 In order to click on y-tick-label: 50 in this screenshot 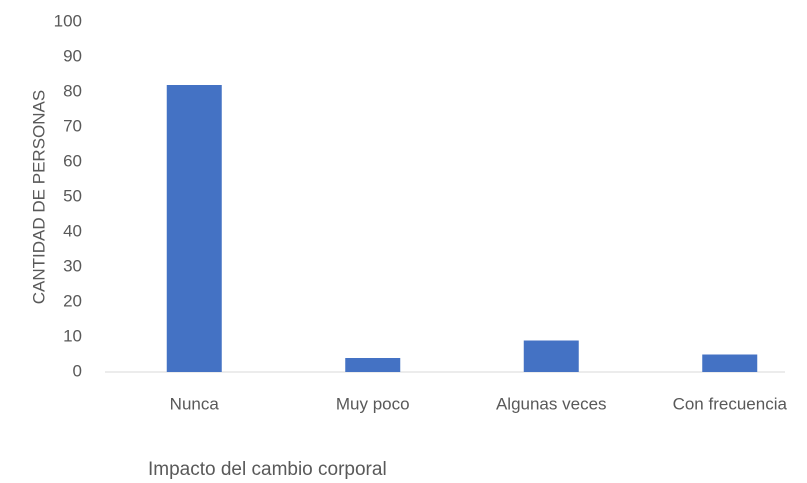, I will do `click(72, 195)`.